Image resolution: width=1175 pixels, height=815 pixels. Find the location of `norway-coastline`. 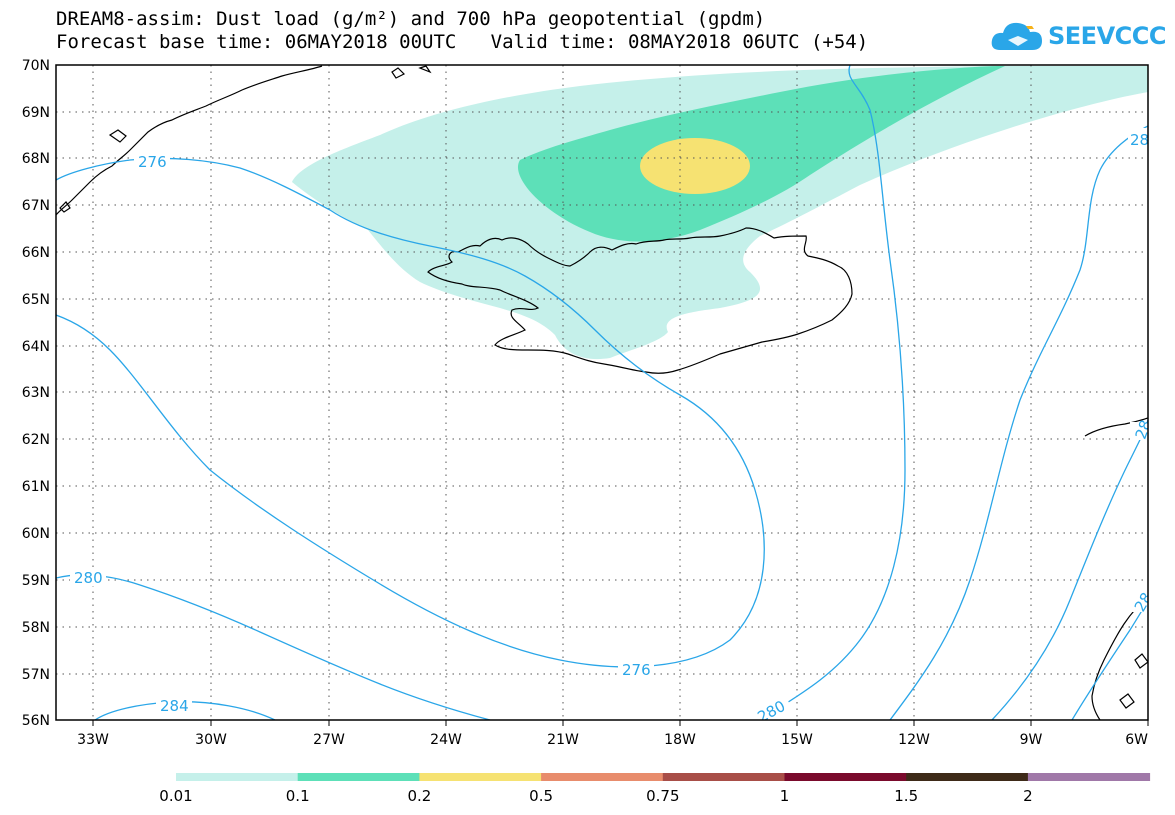

norway-coastline is located at coordinates (1116, 568).